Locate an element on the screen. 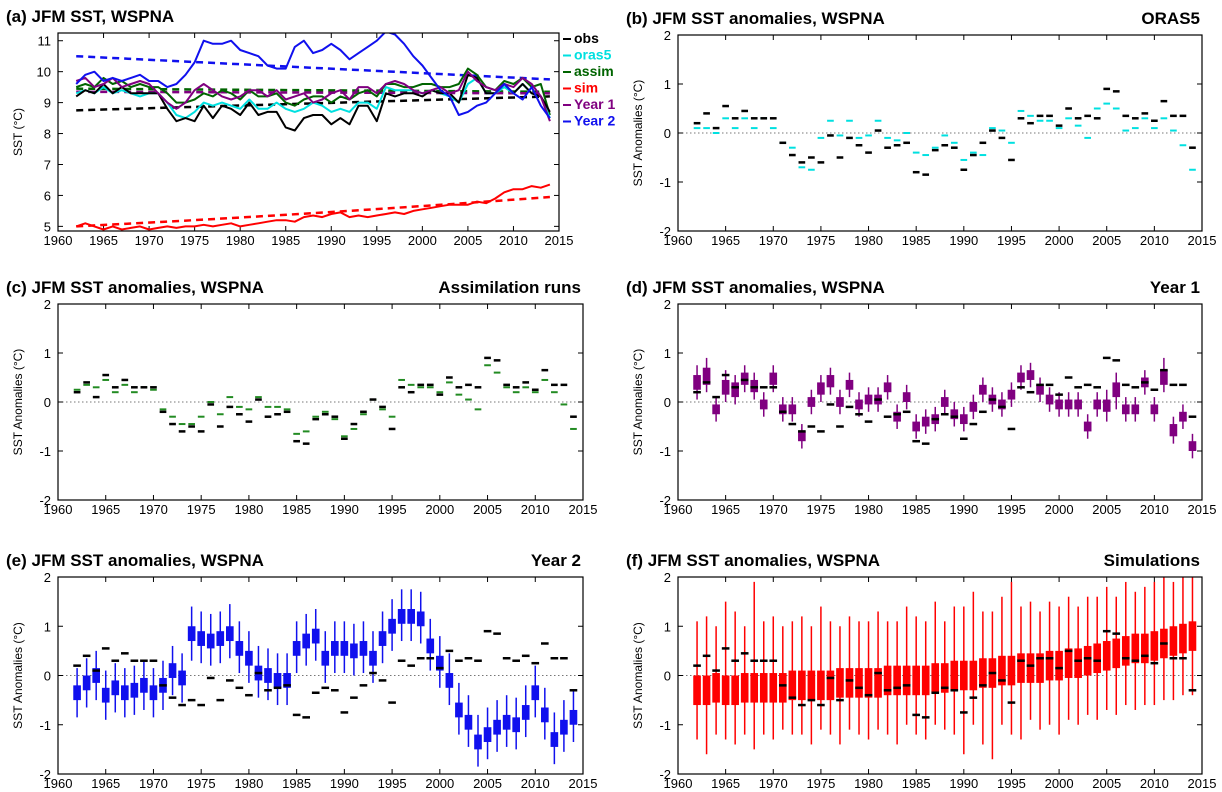  x-tick-label: 2000 is located at coordinates (1059, 509).